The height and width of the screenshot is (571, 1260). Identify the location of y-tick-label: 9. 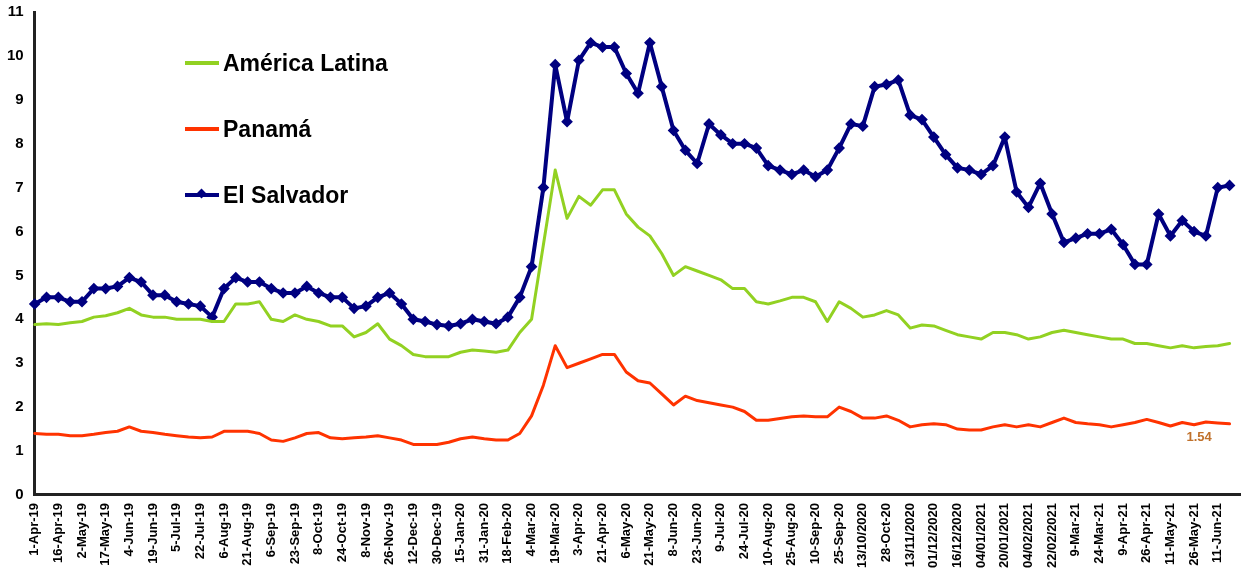
(19, 98).